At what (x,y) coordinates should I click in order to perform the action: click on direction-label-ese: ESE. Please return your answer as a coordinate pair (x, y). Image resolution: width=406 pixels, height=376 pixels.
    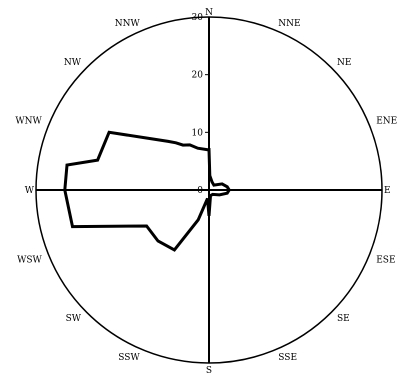
    Looking at the image, I should click on (385, 260).